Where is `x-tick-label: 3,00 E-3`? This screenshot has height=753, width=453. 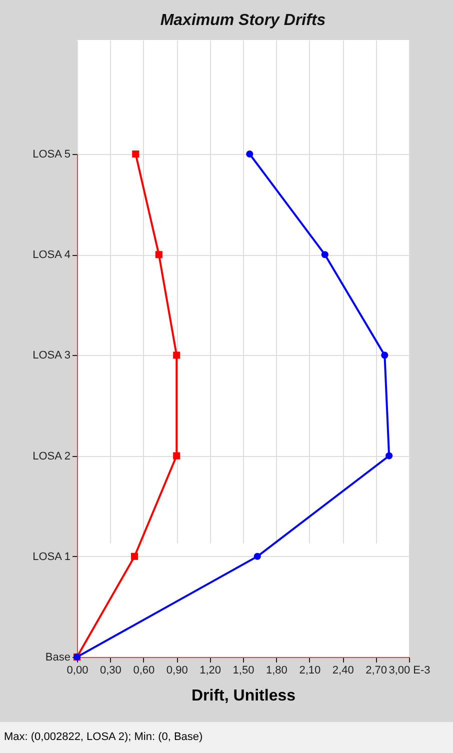
x-tick-label: 3,00 E-3 is located at coordinates (409, 670).